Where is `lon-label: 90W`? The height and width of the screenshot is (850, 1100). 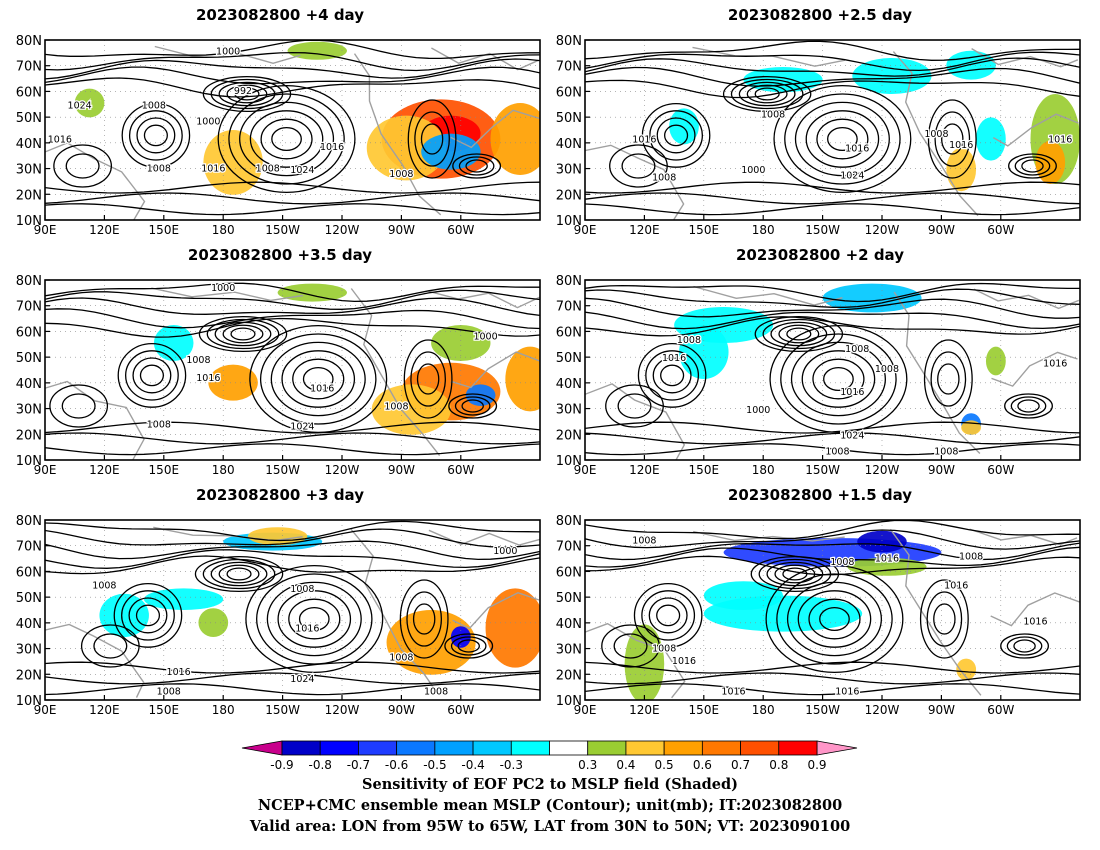
lon-label: 90W is located at coordinates (401, 470).